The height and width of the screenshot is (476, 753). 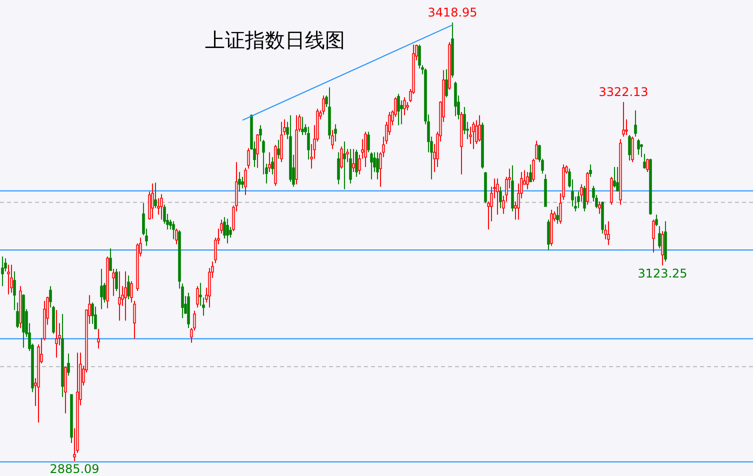 What do you see at coordinates (453, 13) in the screenshot?
I see `annotation: 3418.95` at bounding box center [453, 13].